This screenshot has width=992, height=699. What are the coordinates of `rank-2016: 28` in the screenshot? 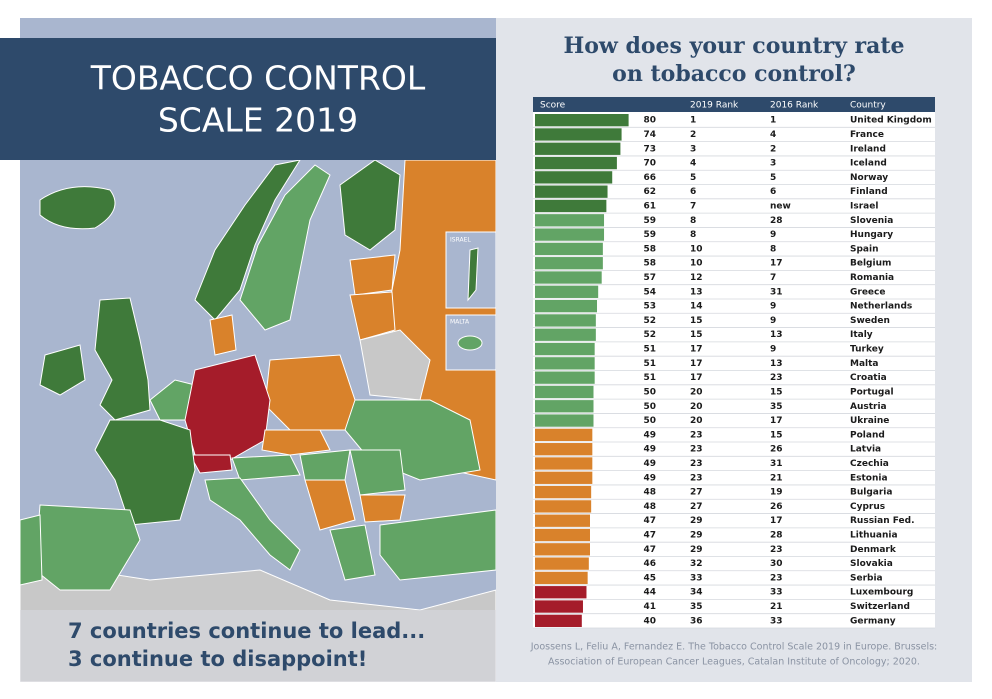 It's located at (776, 221).